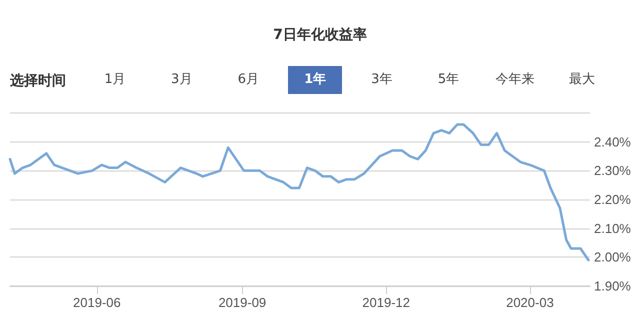 The width and height of the screenshot is (640, 326). What do you see at coordinates (97, 302) in the screenshot?
I see `x-tick-label: 2019-06` at bounding box center [97, 302].